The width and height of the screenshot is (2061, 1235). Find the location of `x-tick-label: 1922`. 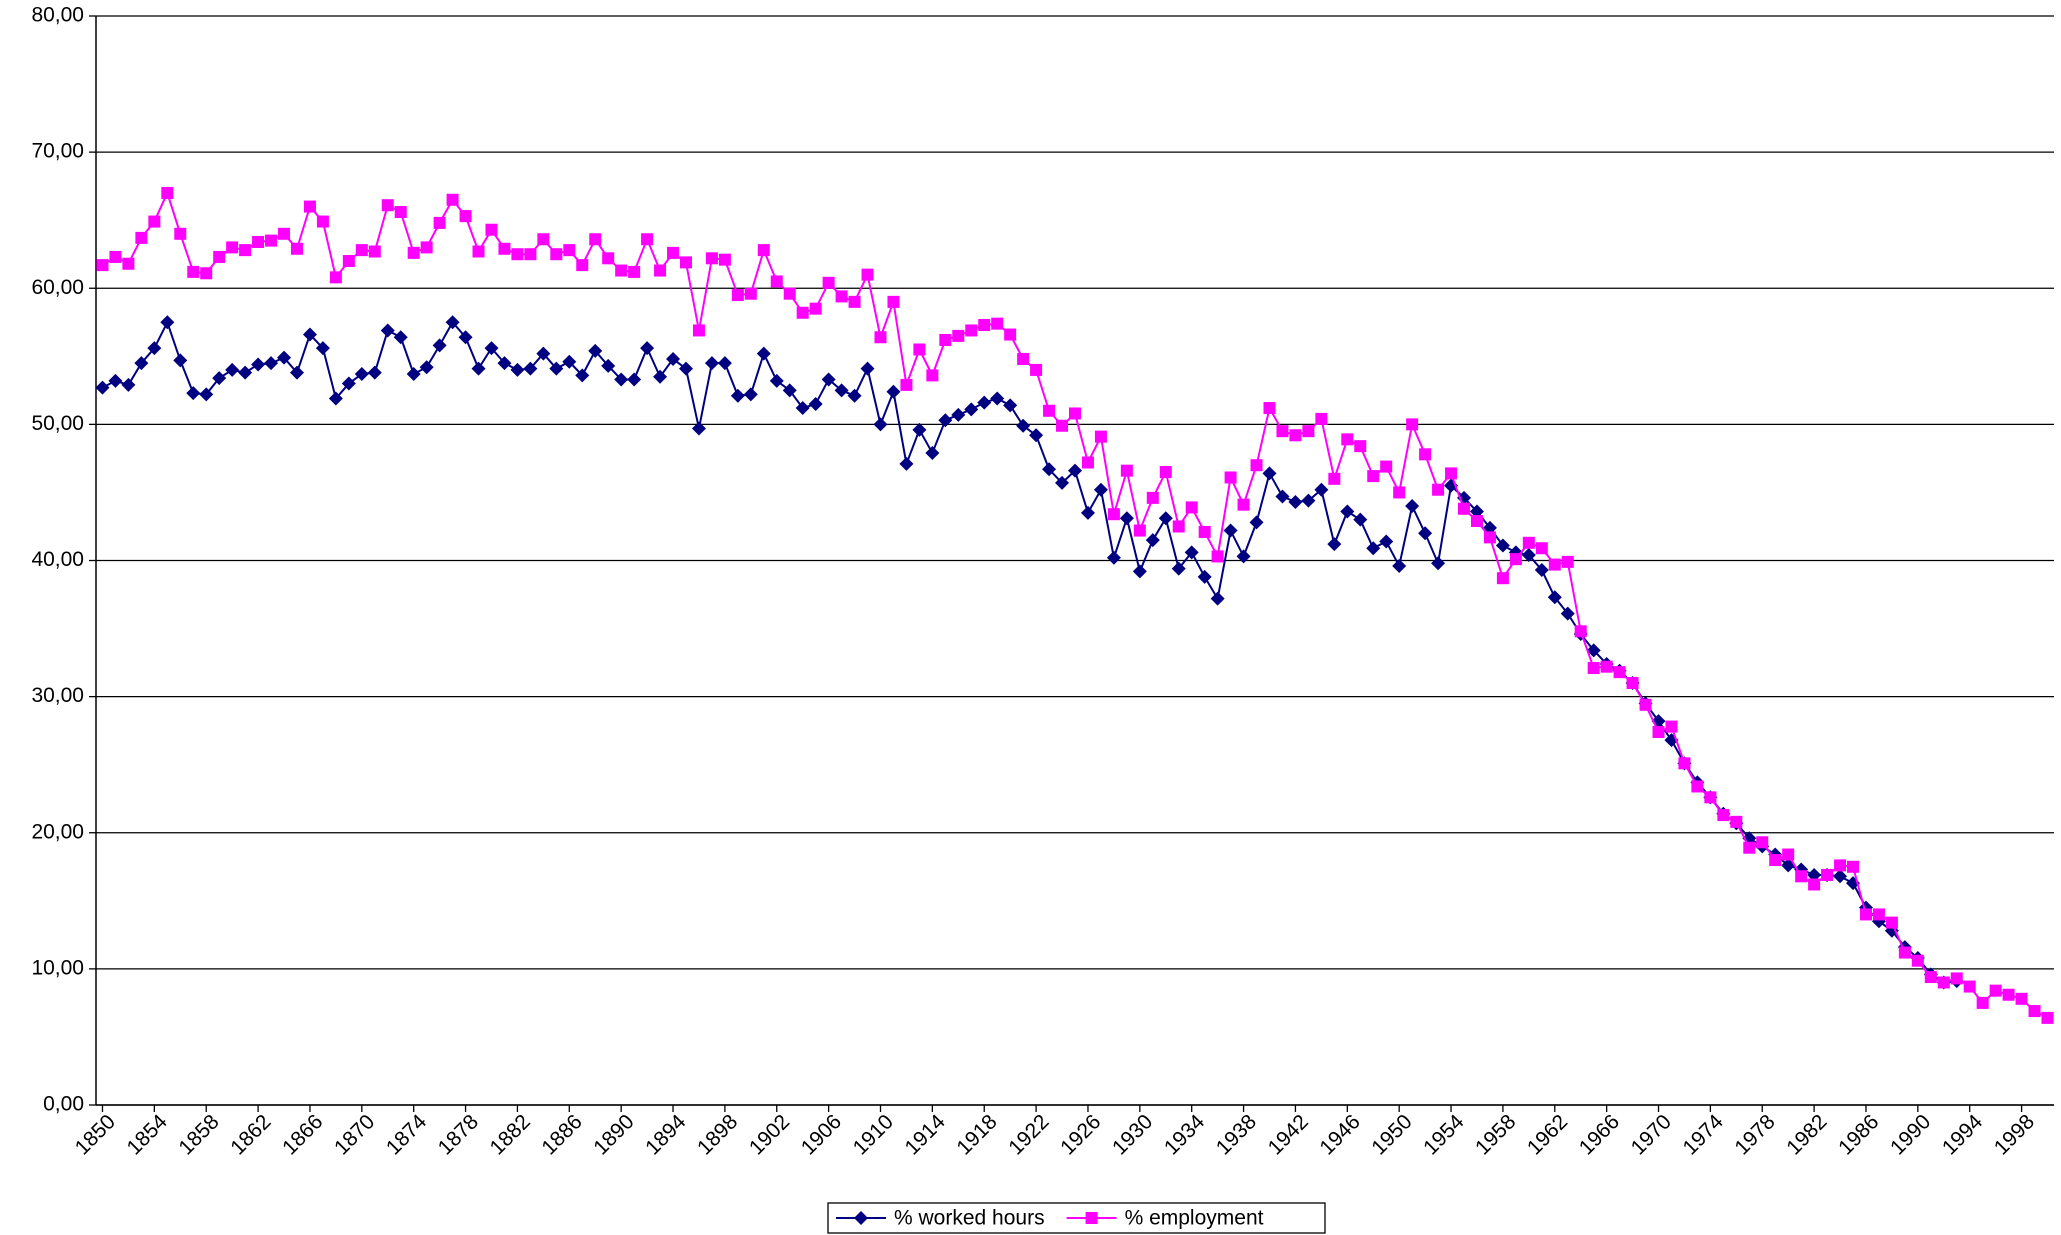

x-tick-label: 1922 is located at coordinates (1028, 1134).